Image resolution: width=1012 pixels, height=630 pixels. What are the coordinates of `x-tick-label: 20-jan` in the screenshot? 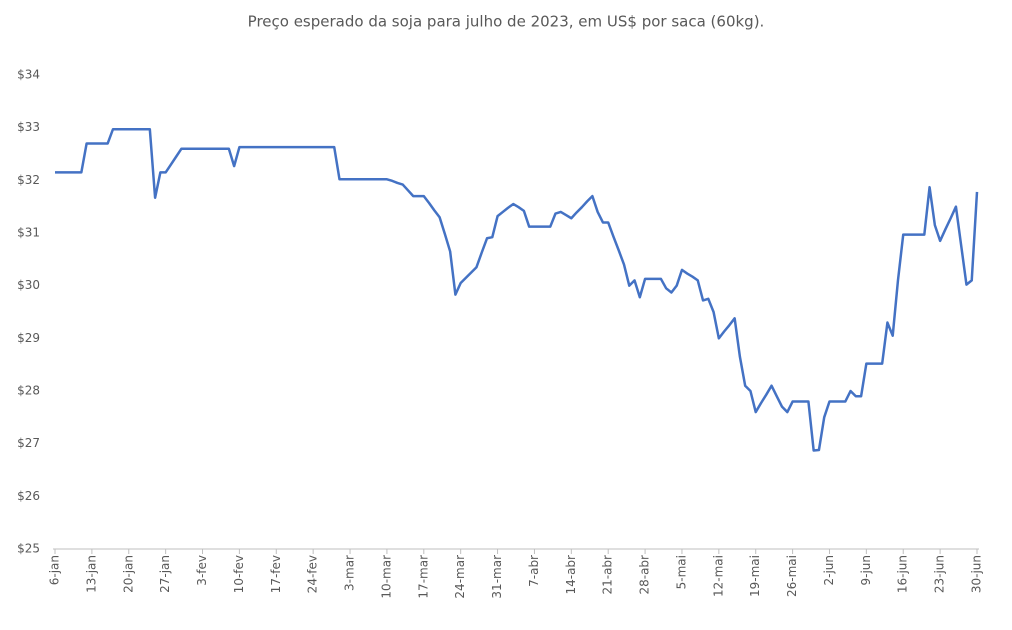 It's located at (128, 574).